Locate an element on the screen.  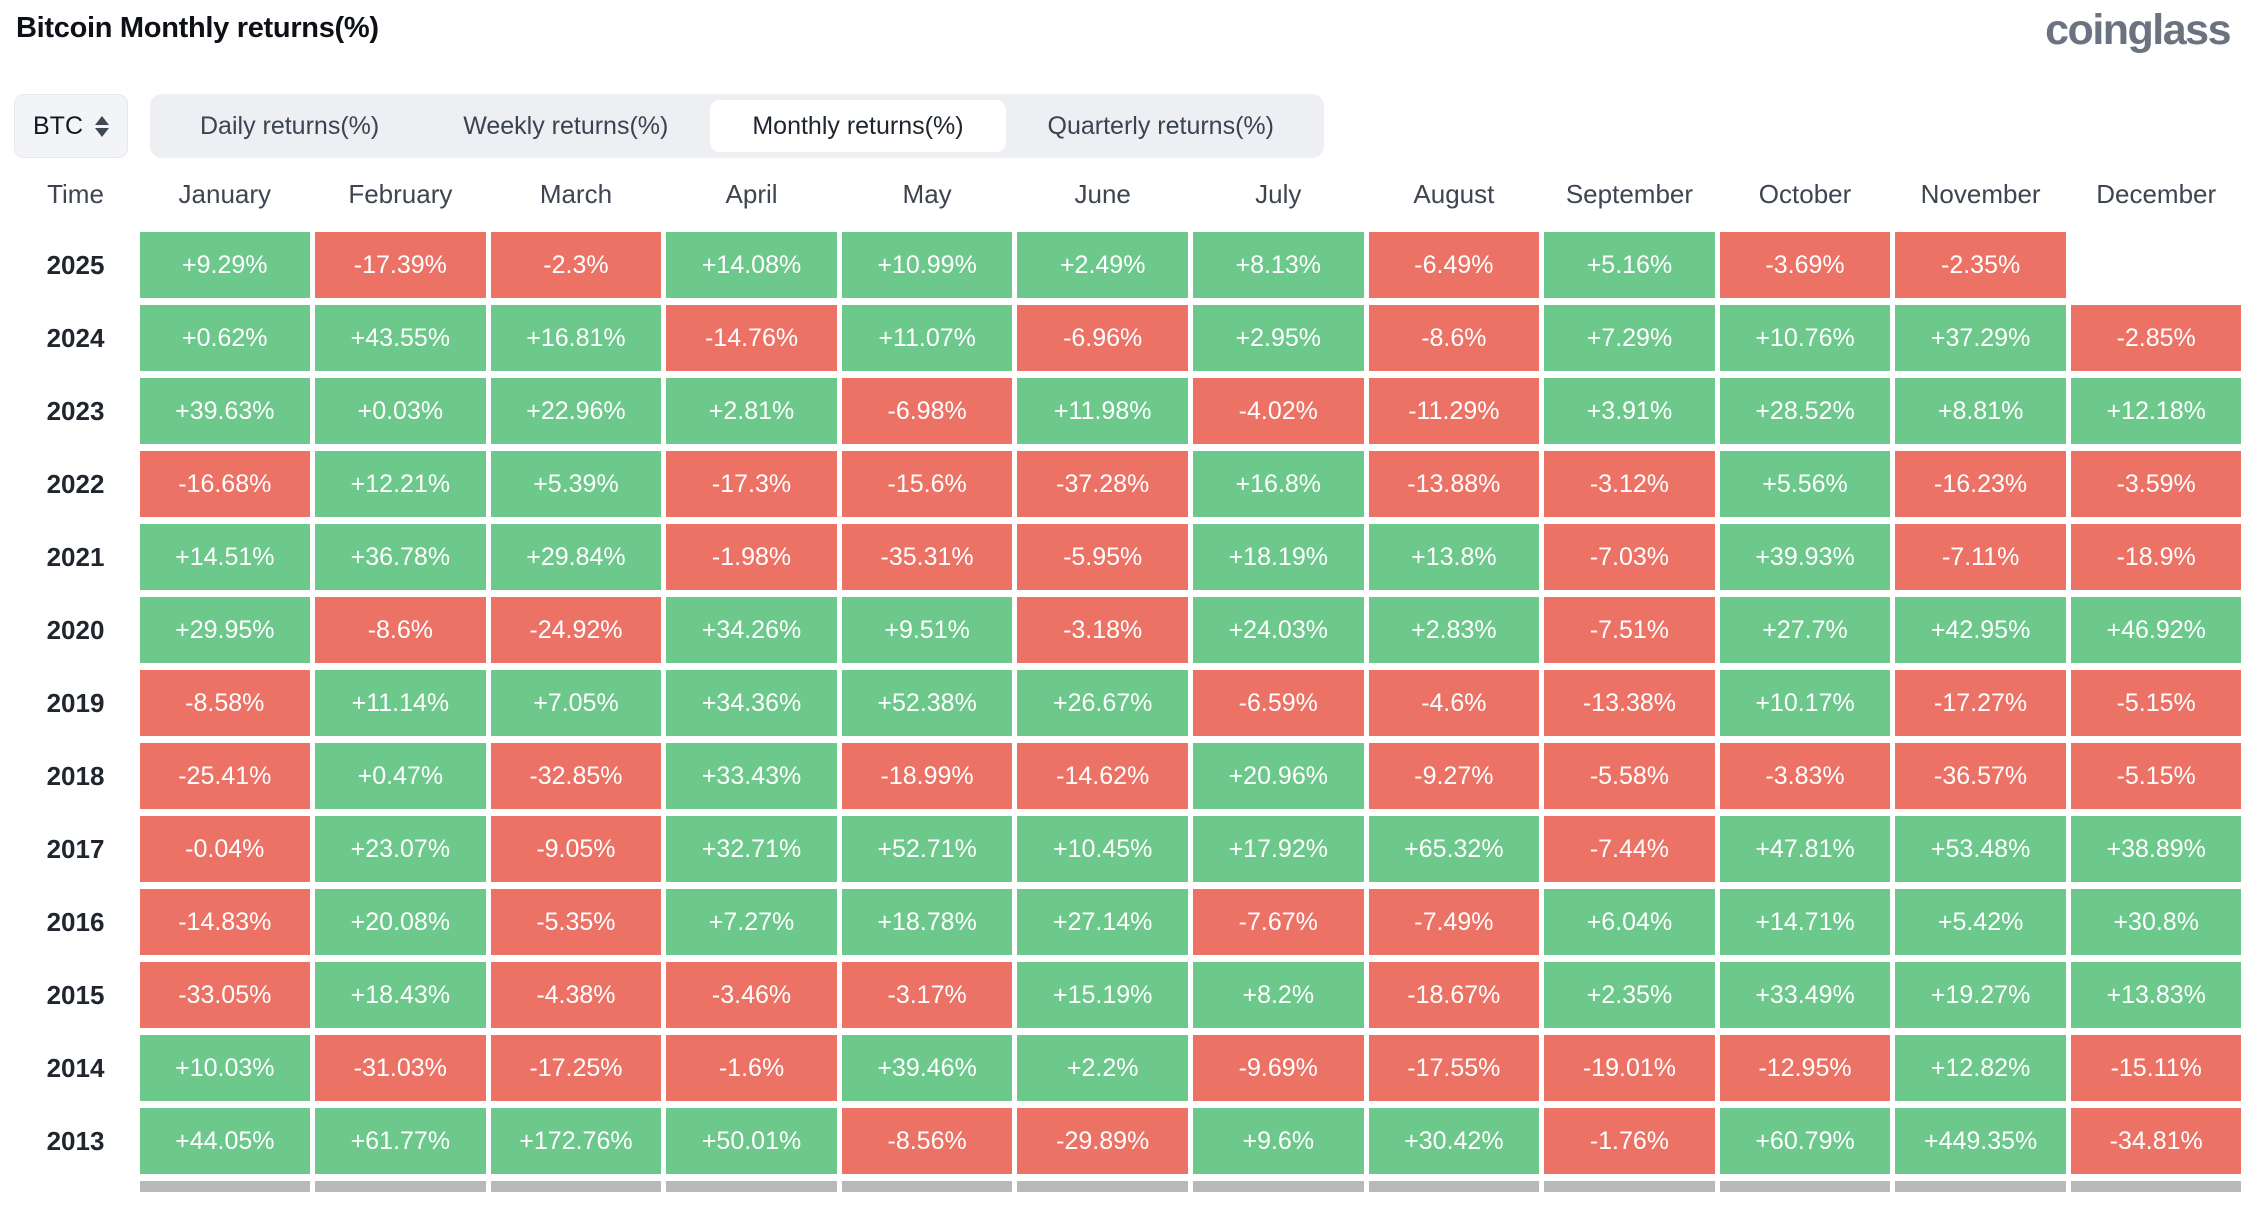
return-cell: +172.76% is located at coordinates (576, 1141).